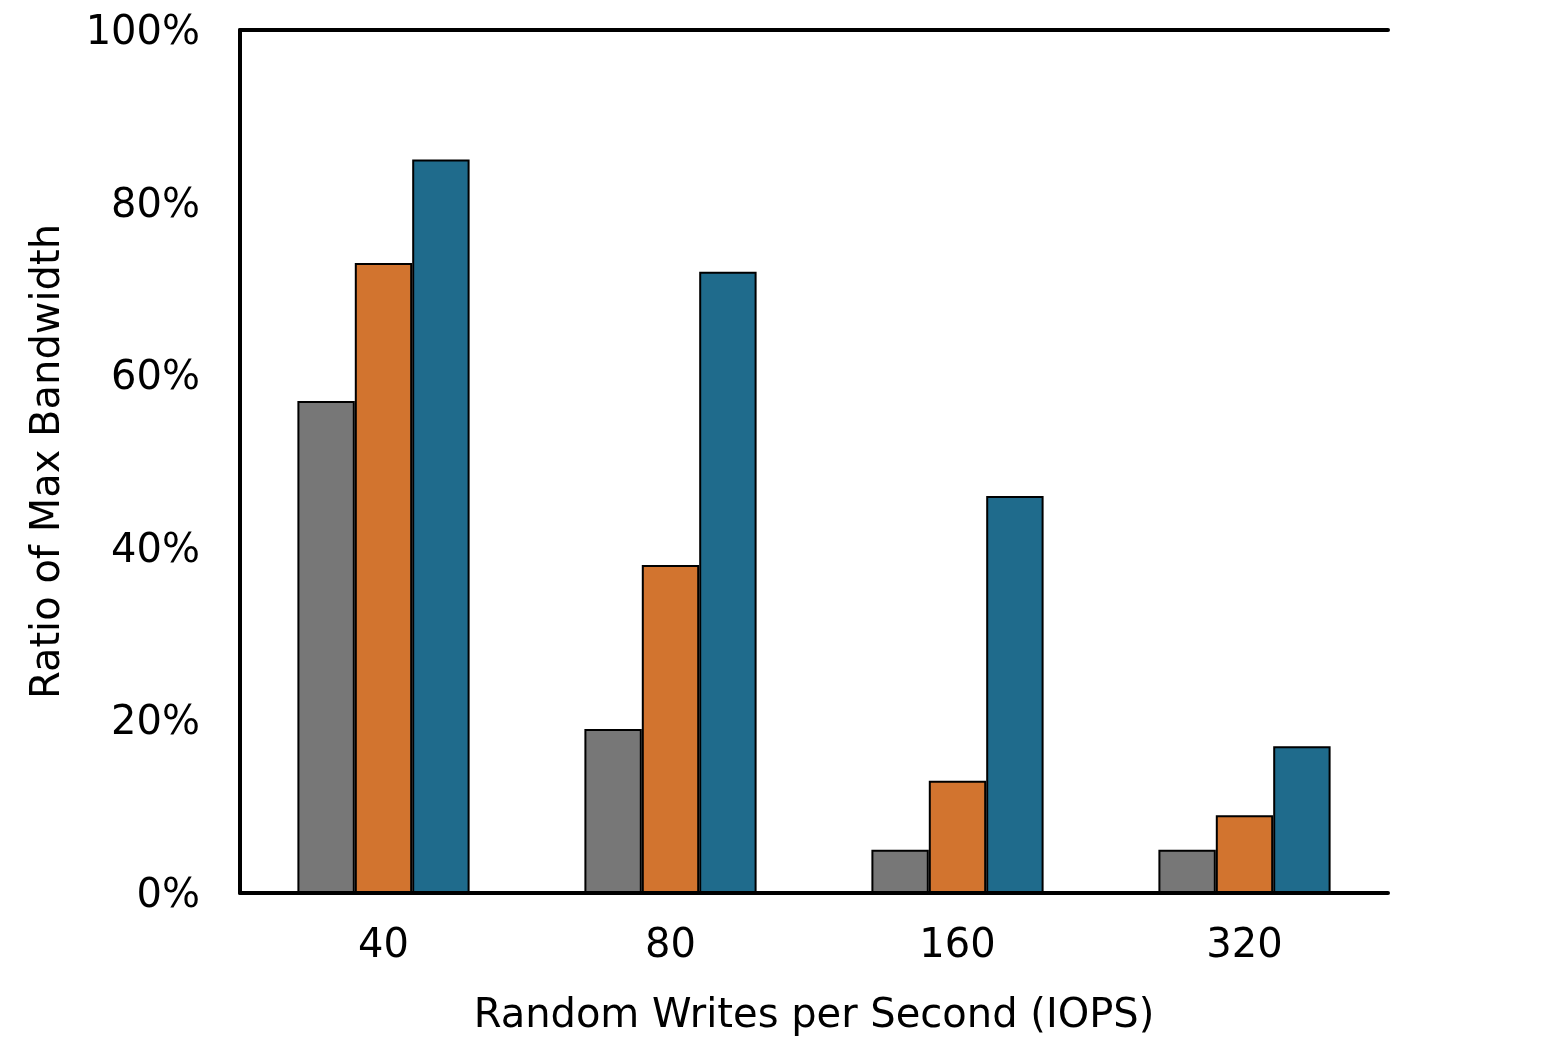 The height and width of the screenshot is (1048, 1546). Describe the element at coordinates (670, 943) in the screenshot. I see `x-tick-label: 80` at that location.